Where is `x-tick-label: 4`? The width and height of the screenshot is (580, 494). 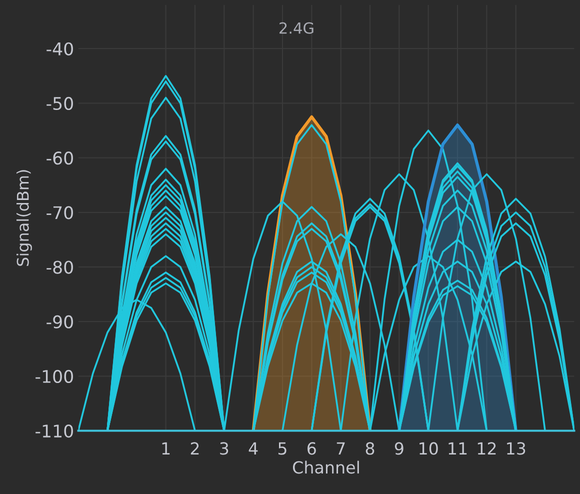
x-tick-label: 4 is located at coordinates (253, 448).